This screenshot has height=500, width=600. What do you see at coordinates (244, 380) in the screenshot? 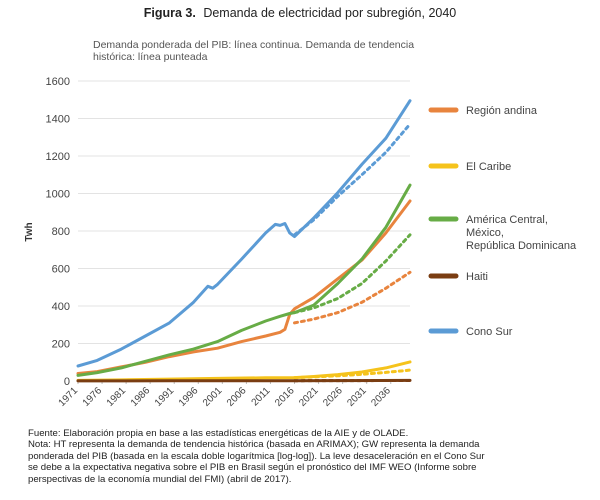
I see `series-line` at bounding box center [244, 380].